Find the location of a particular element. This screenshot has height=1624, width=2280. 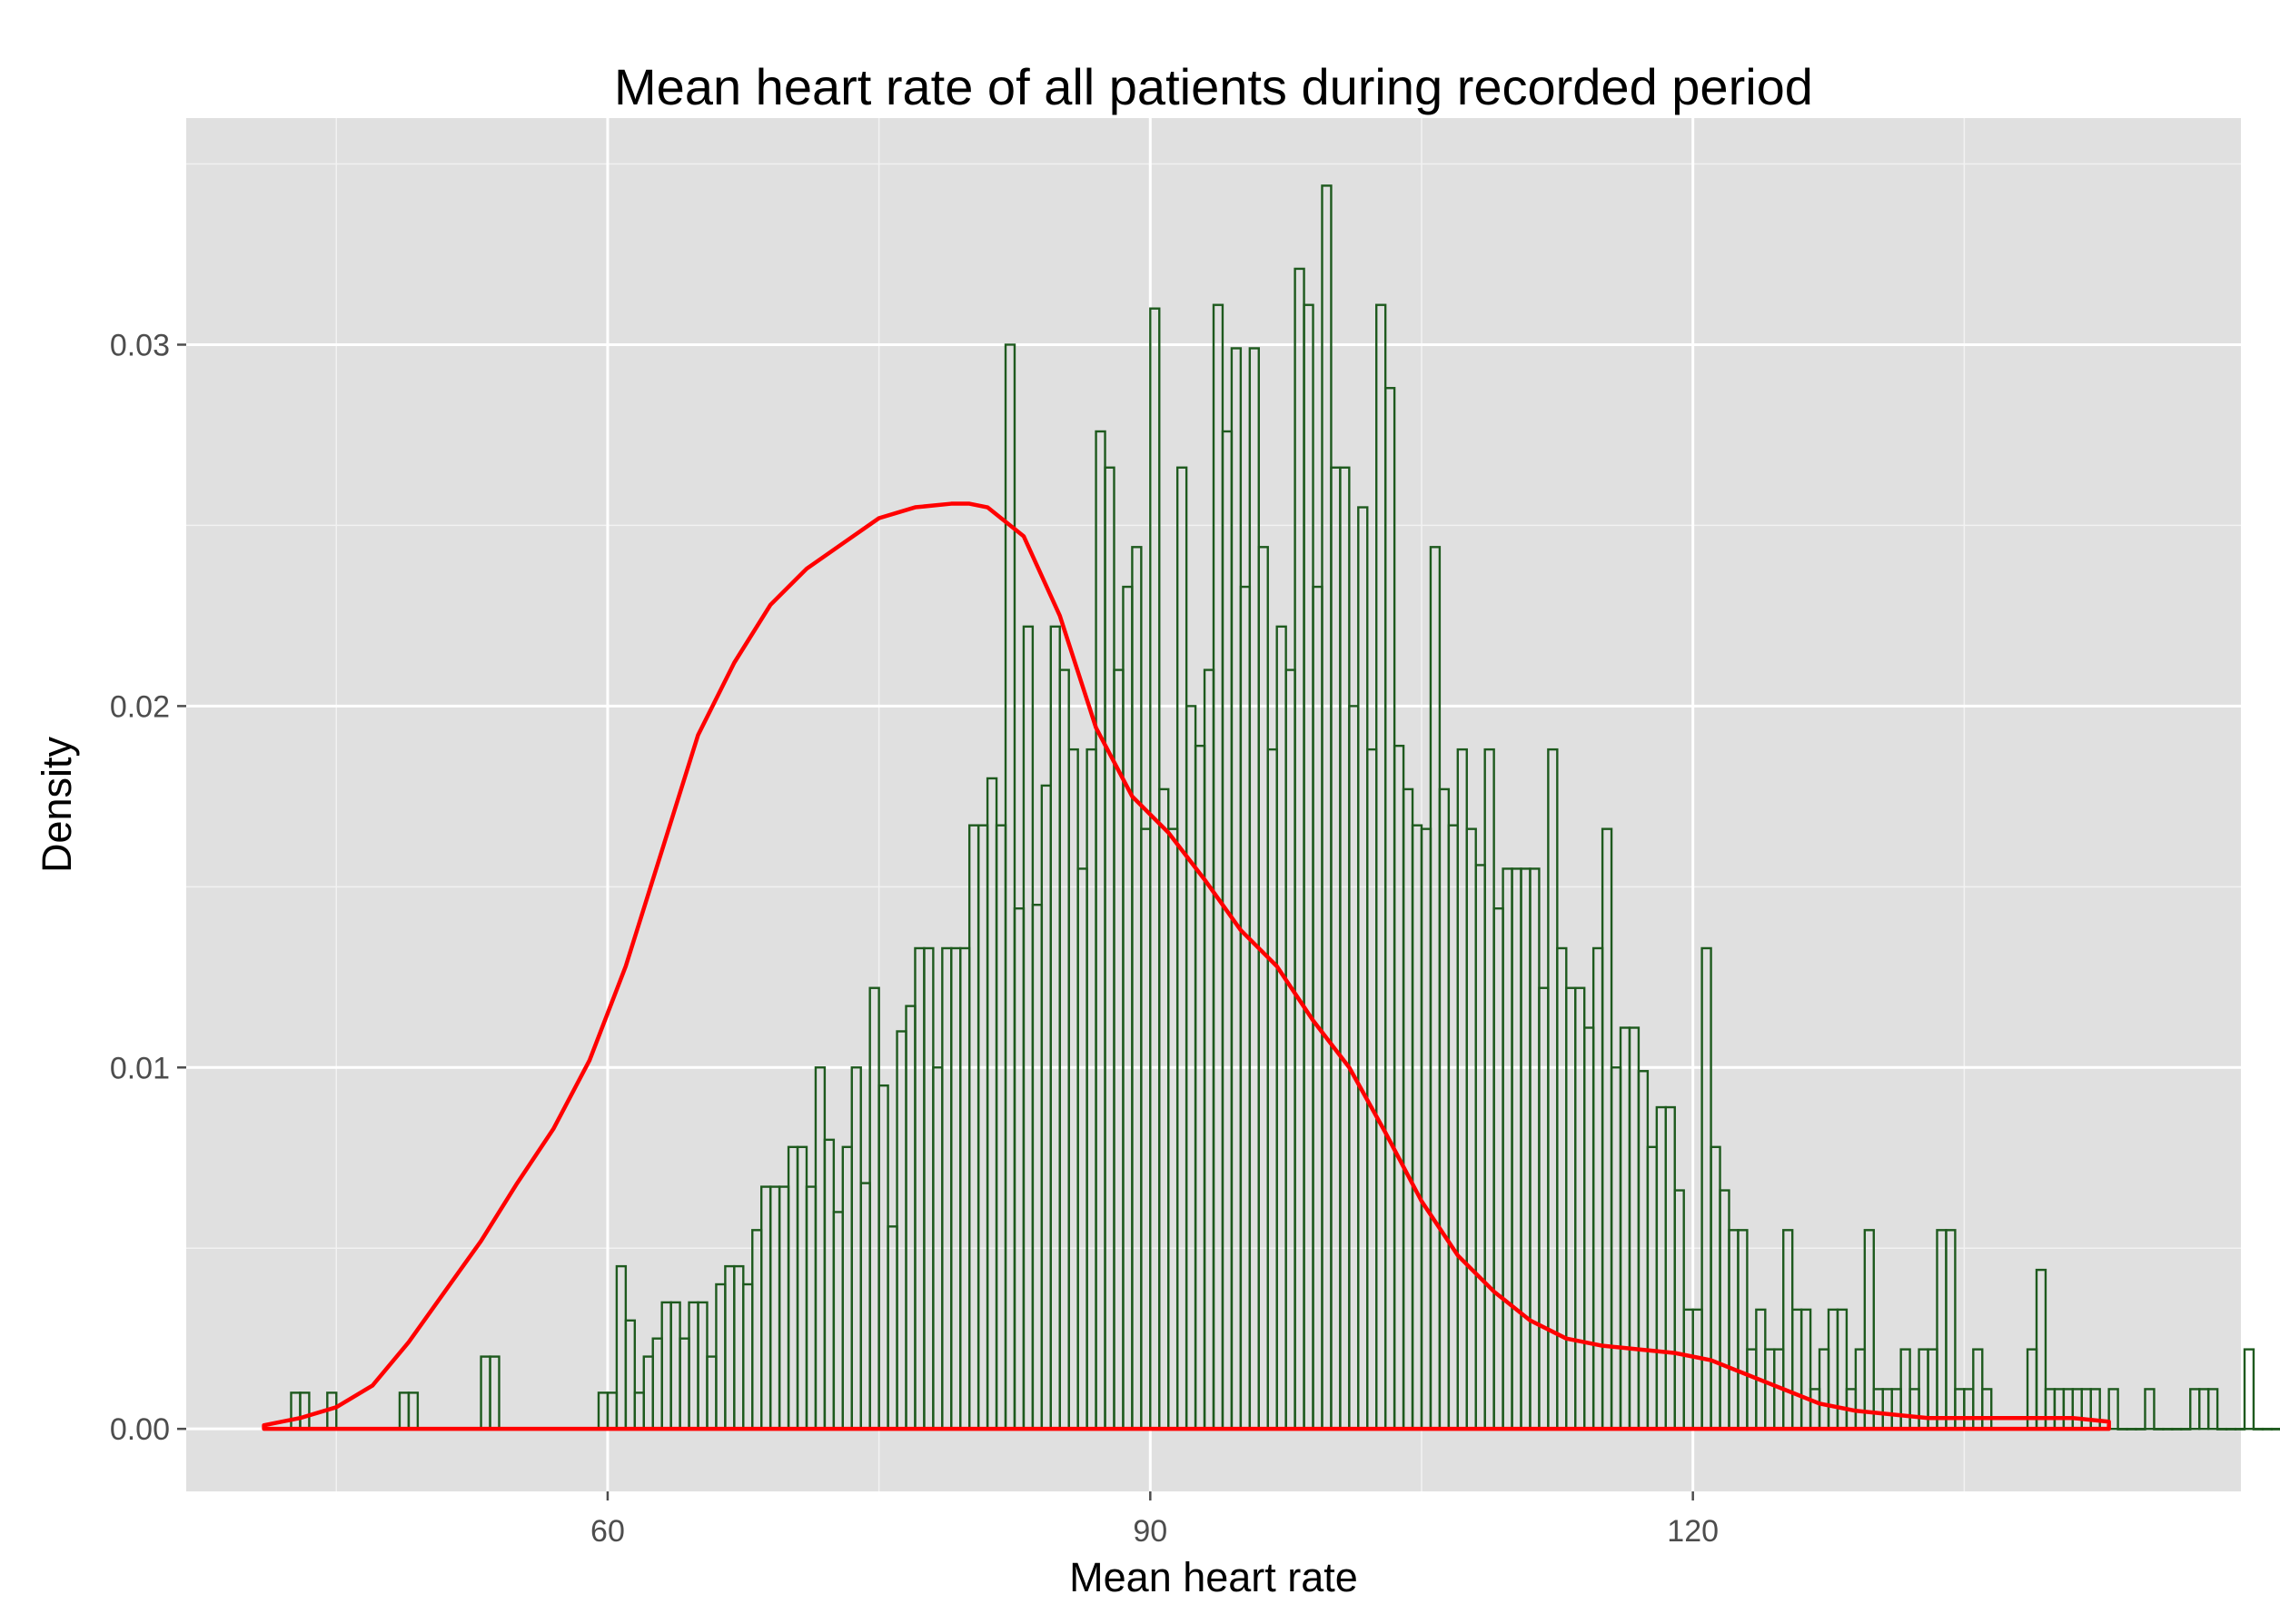

x-tick-label: 60 is located at coordinates (607, 1531).